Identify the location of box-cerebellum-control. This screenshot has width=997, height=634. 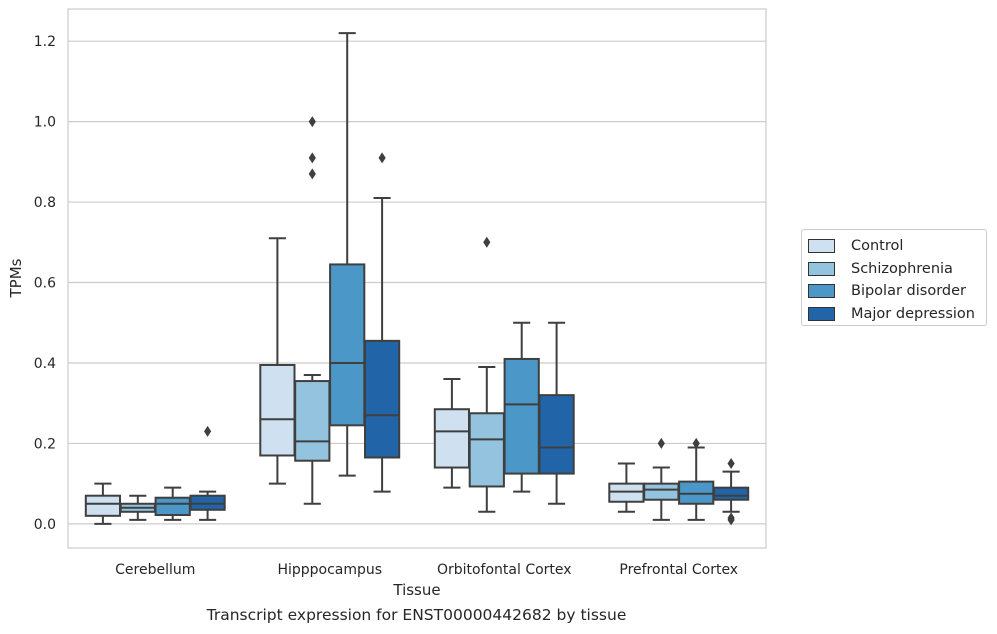
(103, 503).